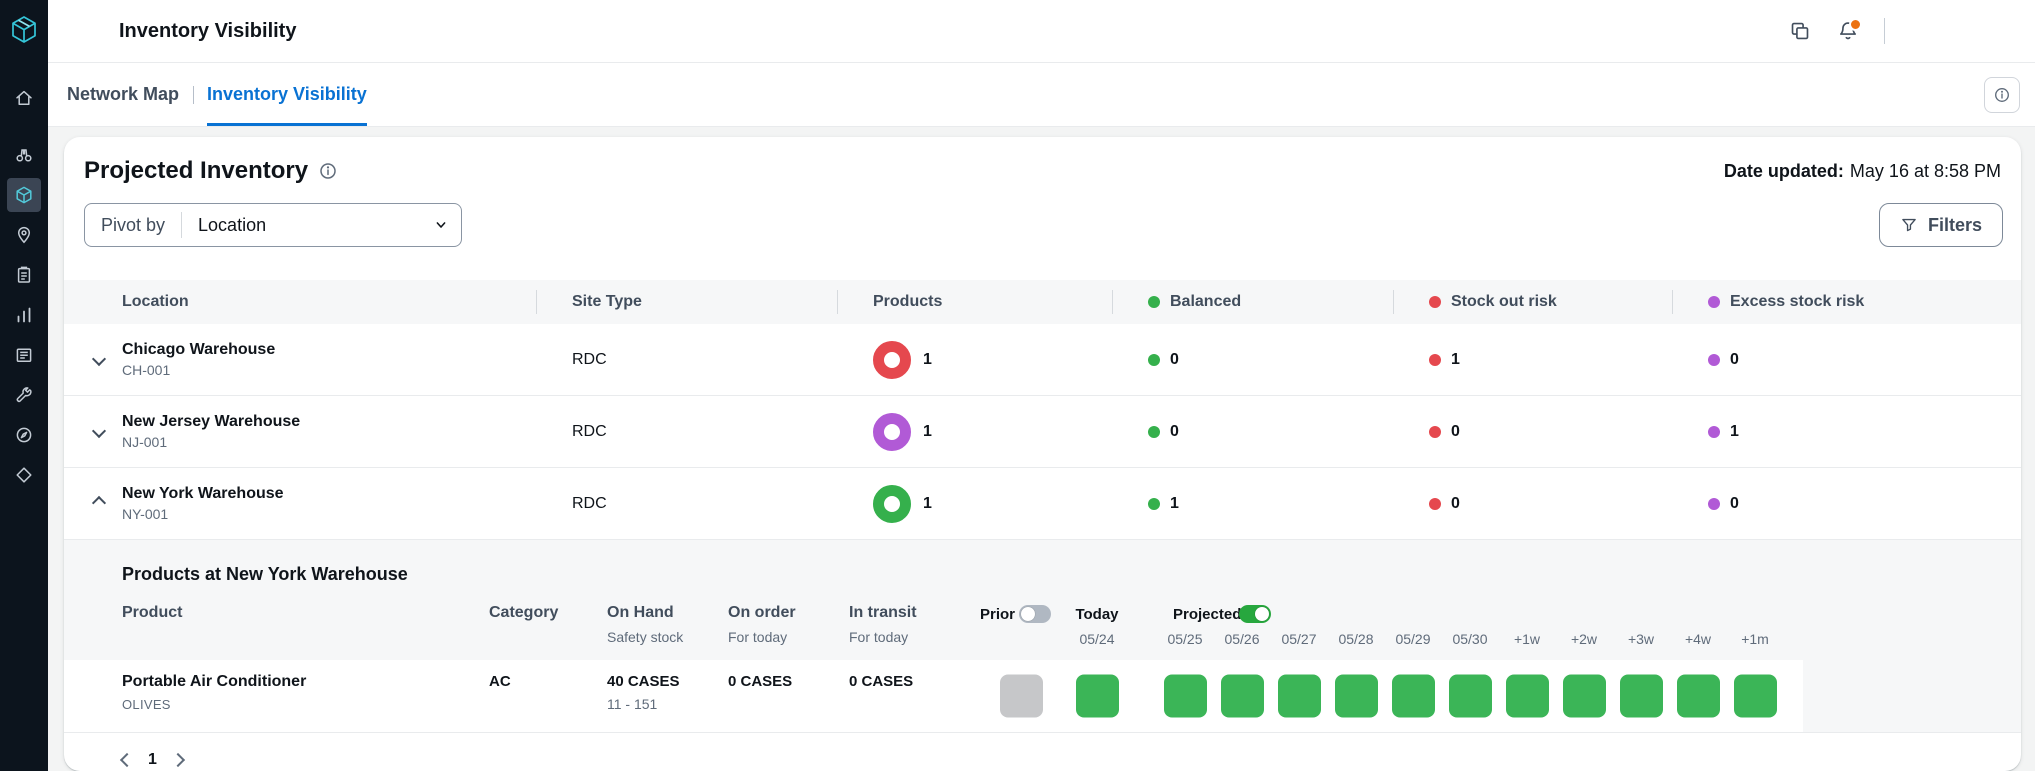  I want to click on on-hand-value: 40 CASES, so click(643, 681).